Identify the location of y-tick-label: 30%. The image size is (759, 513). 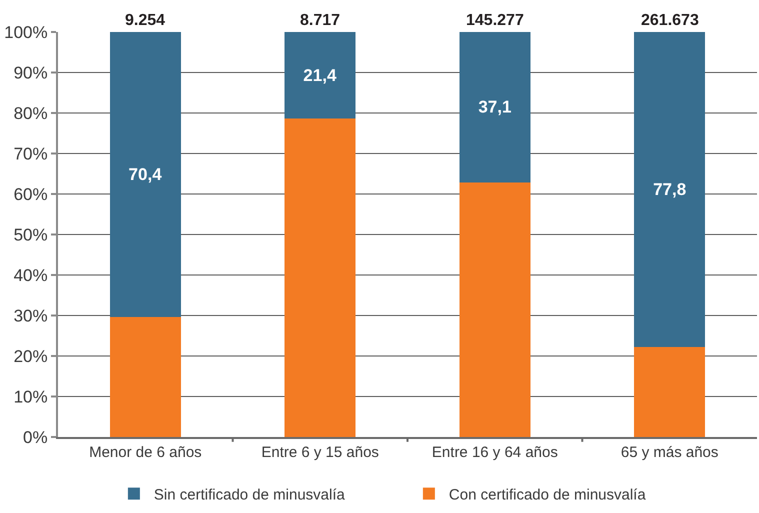
(31, 316).